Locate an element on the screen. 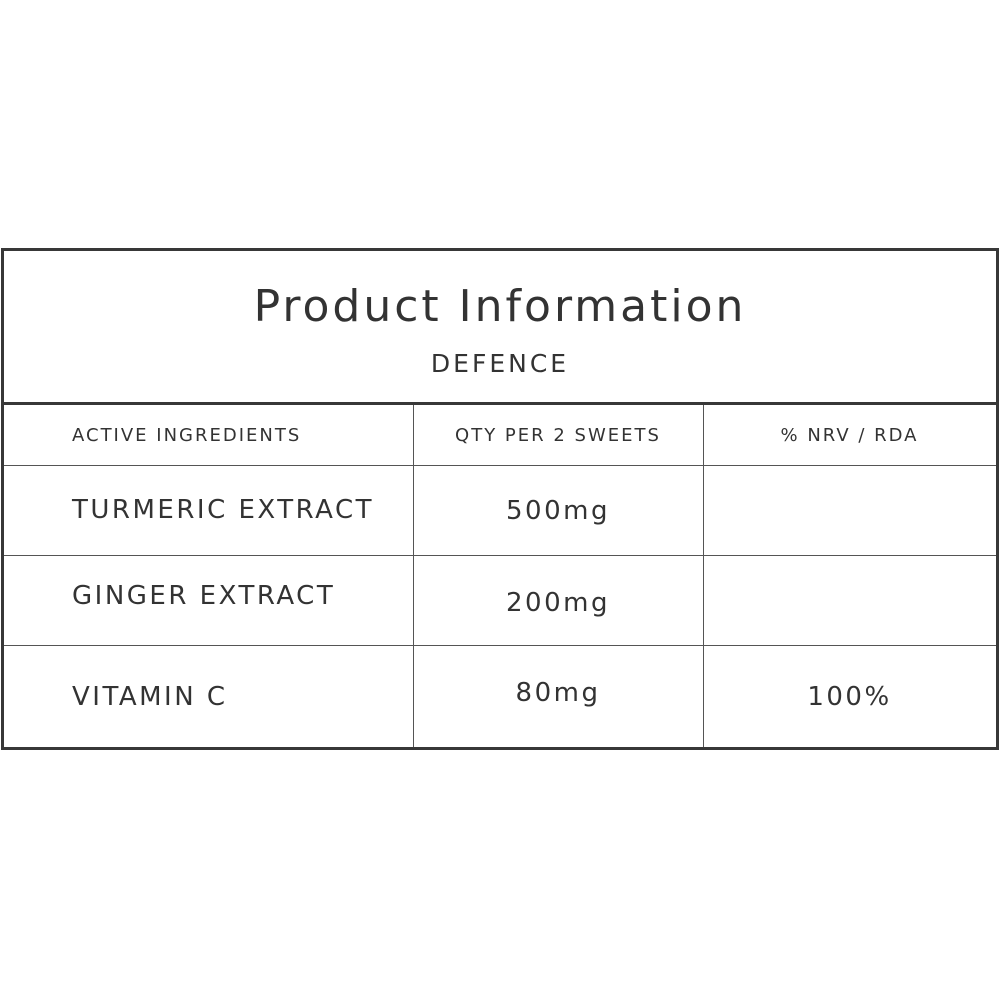  qty-cell: 200mg is located at coordinates (558, 603).